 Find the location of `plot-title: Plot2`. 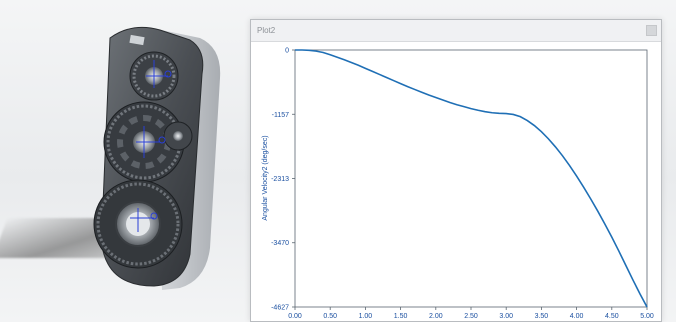

plot-title: Plot2 is located at coordinates (266, 30).